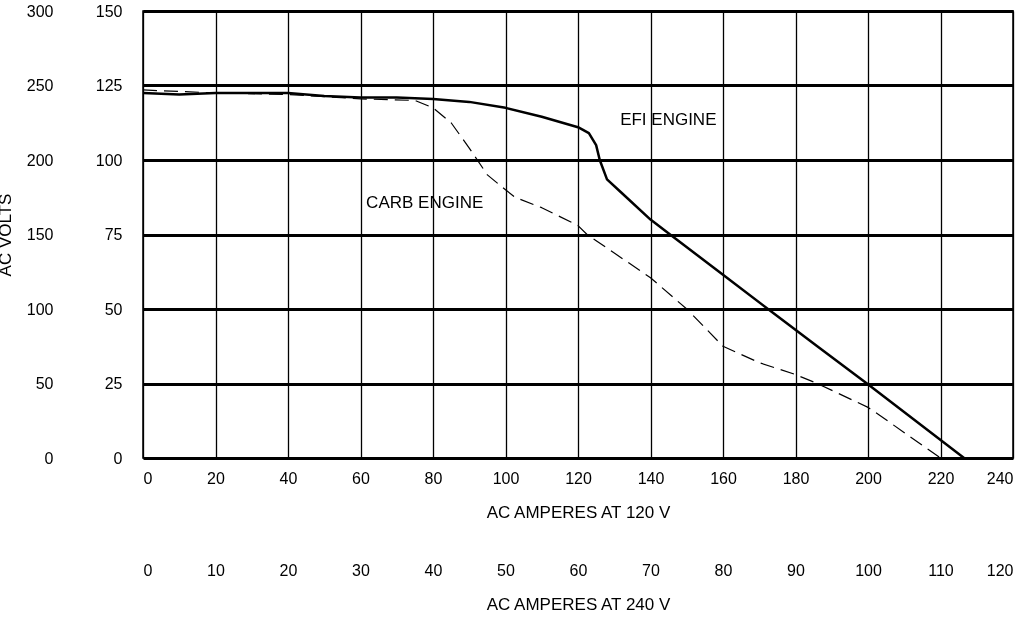 The image size is (1036, 623). Describe the element at coordinates (868, 570) in the screenshot. I see `x2-tick-label: 100` at that location.